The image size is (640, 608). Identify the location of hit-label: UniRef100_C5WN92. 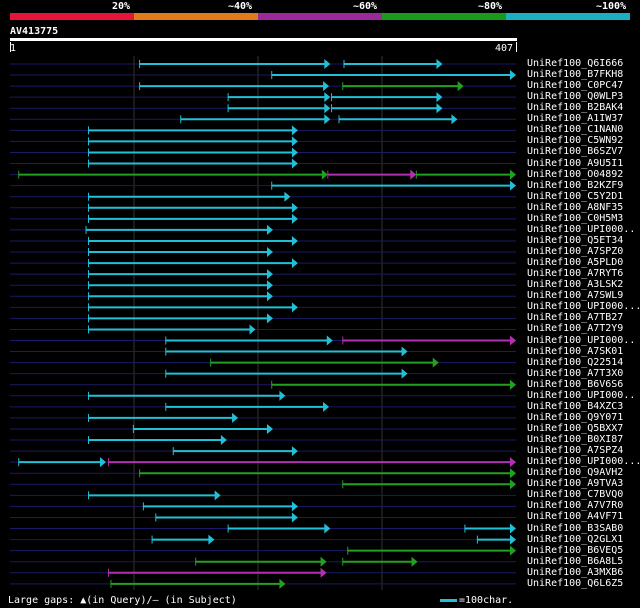
(575, 141).